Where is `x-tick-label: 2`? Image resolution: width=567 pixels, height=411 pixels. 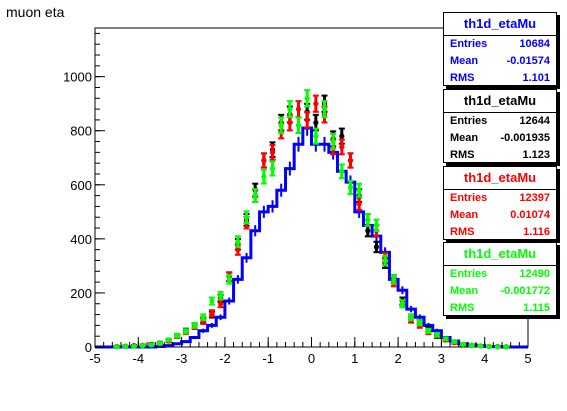
x-tick-label: 2 is located at coordinates (397, 358).